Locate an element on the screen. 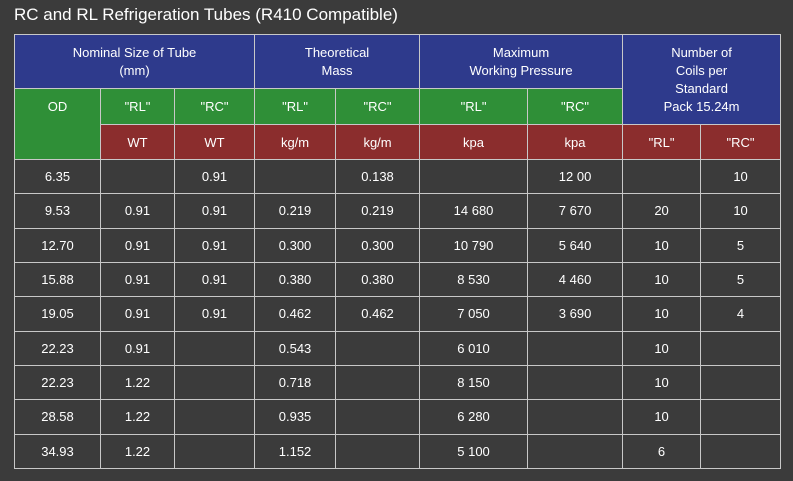 The width and height of the screenshot is (793, 481). od-cell: 28.58 is located at coordinates (57, 417).